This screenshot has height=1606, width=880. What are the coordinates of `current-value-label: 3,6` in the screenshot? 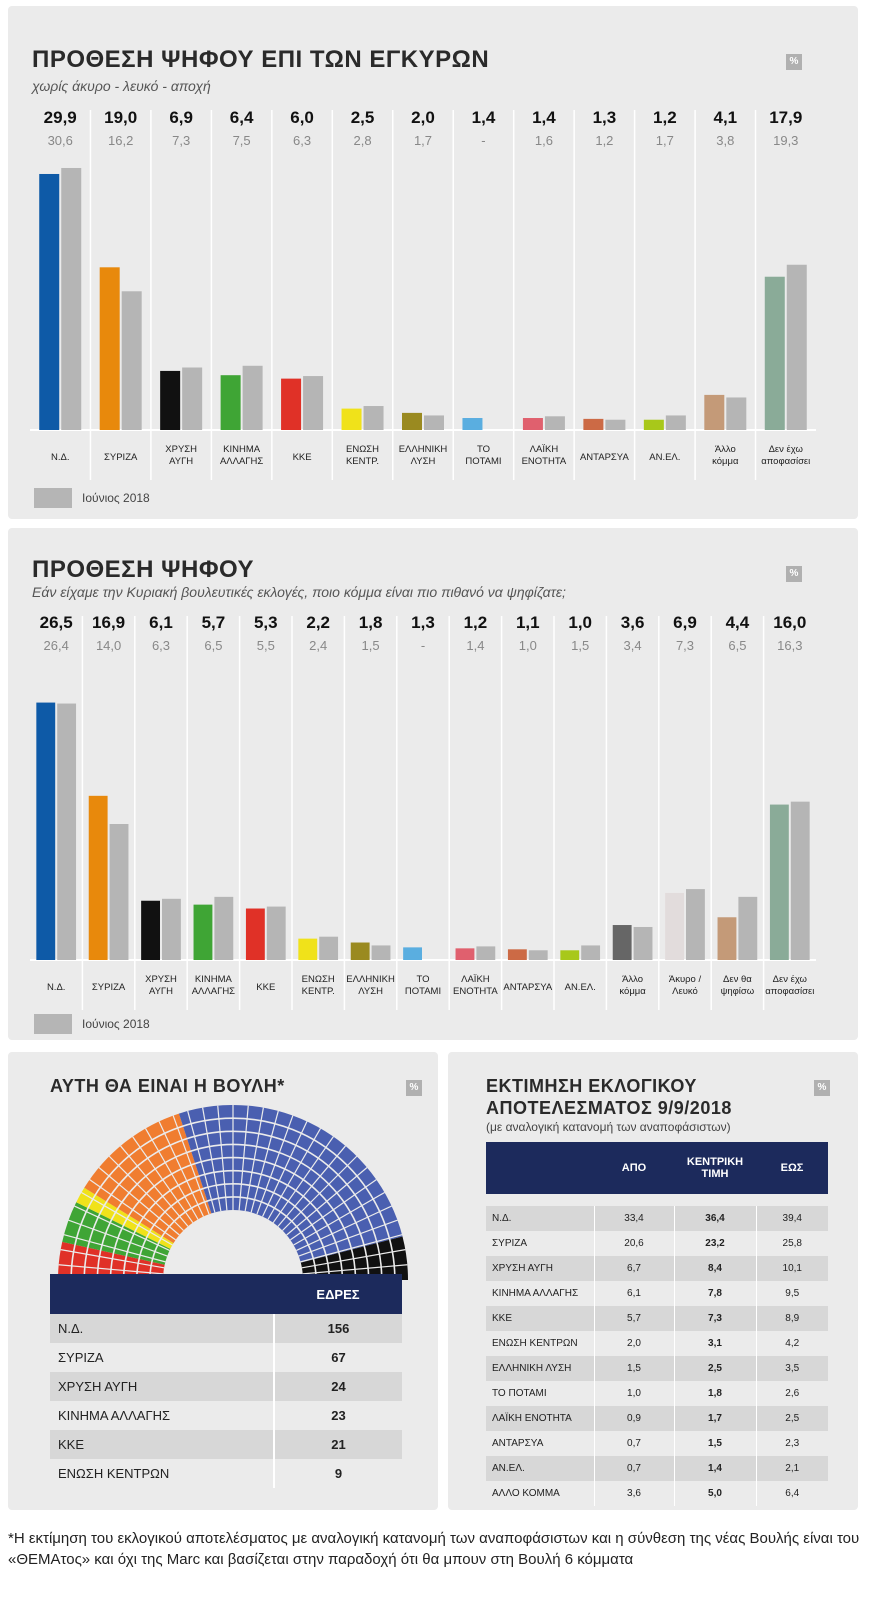 It's located at (633, 622).